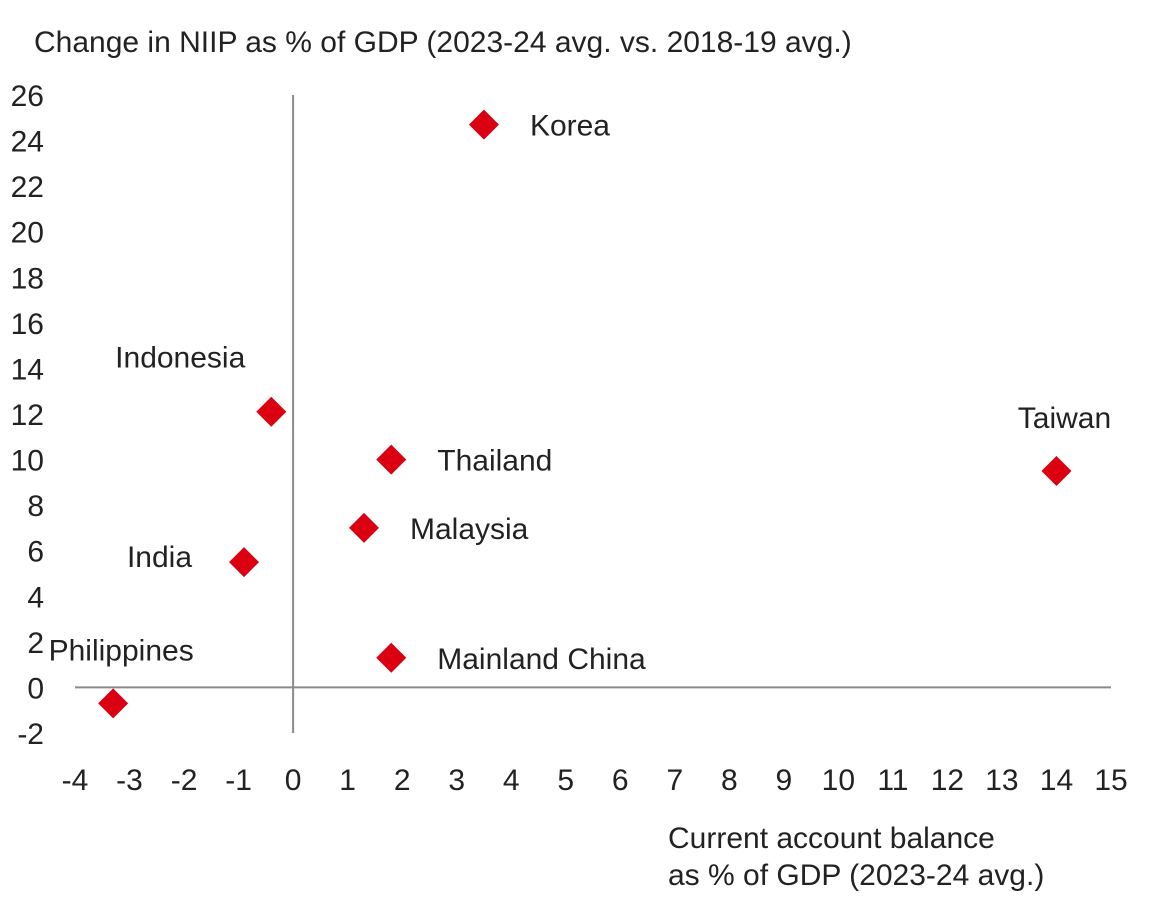 Image resolution: width=1157 pixels, height=923 pixels. What do you see at coordinates (27, 461) in the screenshot?
I see `y-tick-label: 10` at bounding box center [27, 461].